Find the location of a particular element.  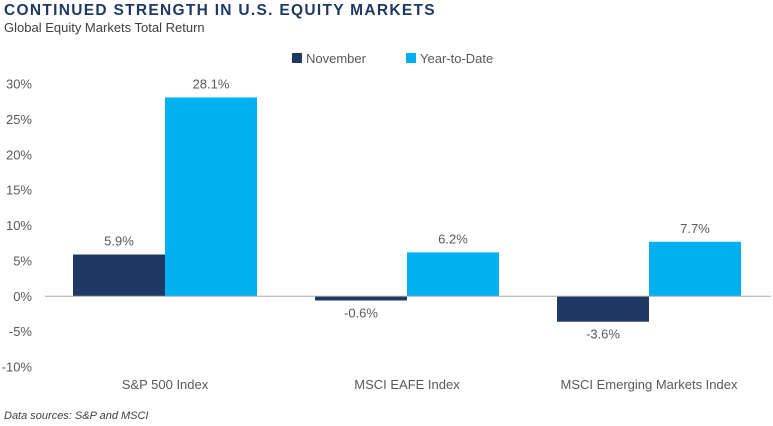

data-source-note: Data sources: S&P and MSCI is located at coordinates (76, 416).